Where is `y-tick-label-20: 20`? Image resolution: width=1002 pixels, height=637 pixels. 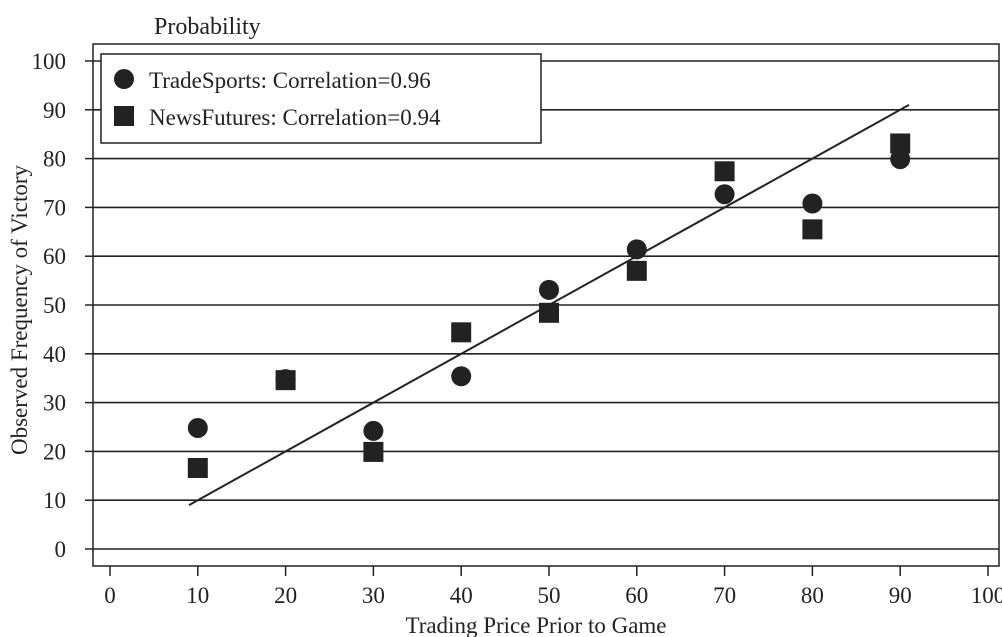 y-tick-label-20: 20 is located at coordinates (54, 451).